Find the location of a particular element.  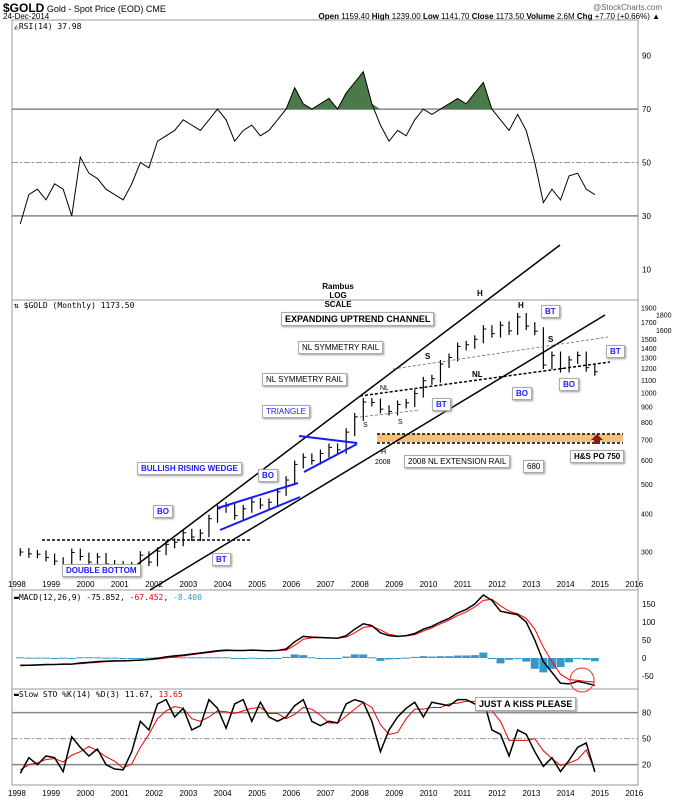

year-label-bottom: 2006 is located at coordinates (291, 793).